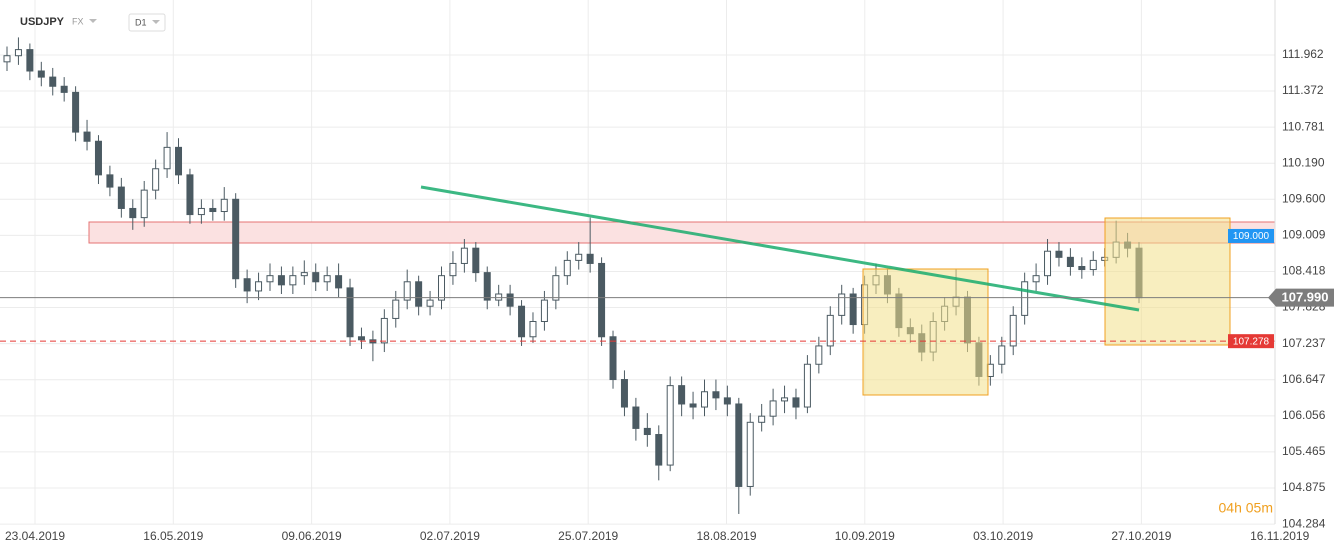 The width and height of the screenshot is (1343, 554). Describe the element at coordinates (1167, 281) in the screenshot. I see `highlight-box` at that location.